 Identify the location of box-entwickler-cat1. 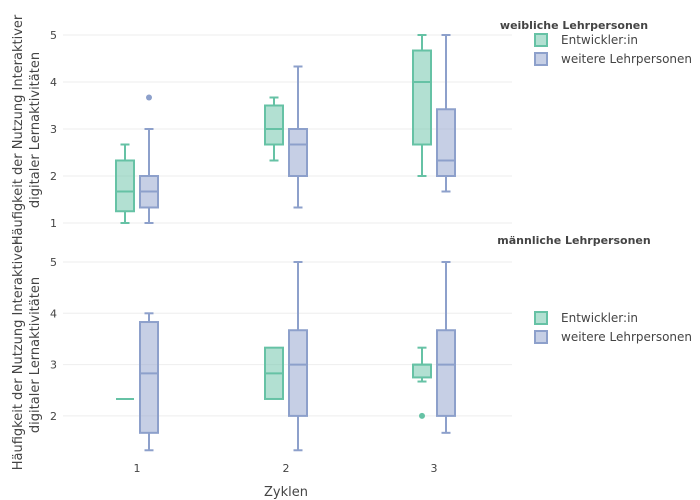
(125, 183).